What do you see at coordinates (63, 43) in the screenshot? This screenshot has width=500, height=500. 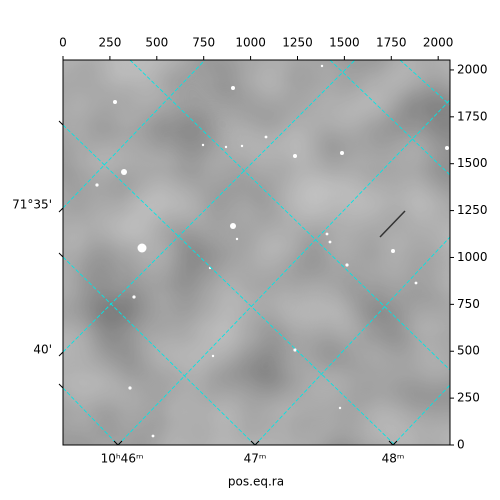 I see `x-tick-label: 0` at bounding box center [63, 43].